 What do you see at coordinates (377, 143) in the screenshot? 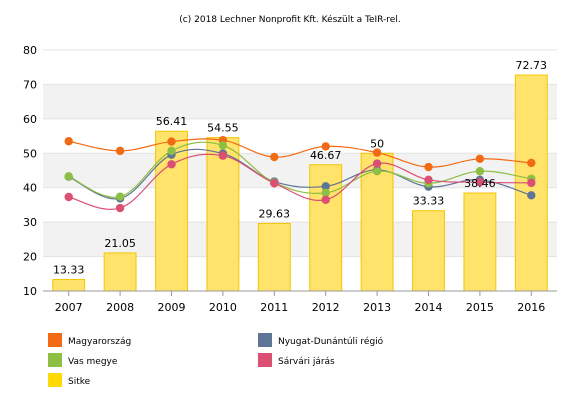
I see `bar-data-label: 50` at bounding box center [377, 143].